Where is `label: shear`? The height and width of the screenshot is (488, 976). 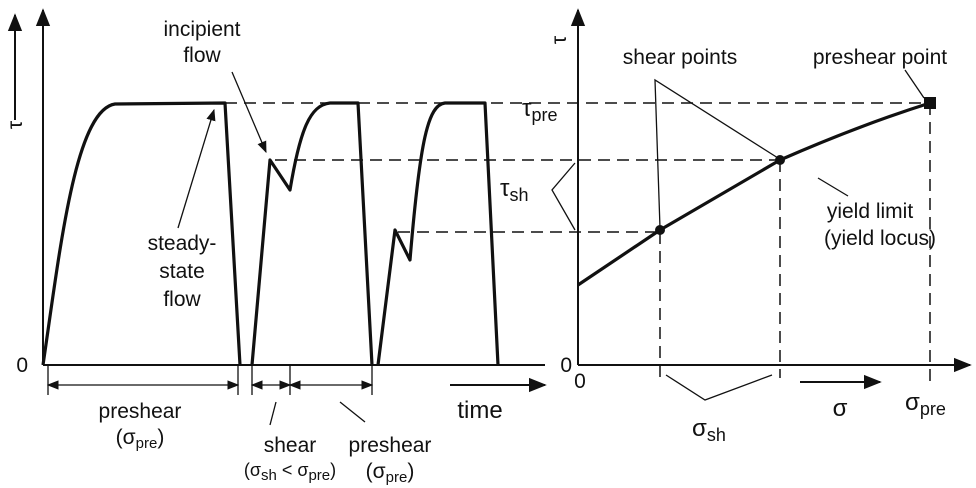
label: shear is located at coordinates (290, 445).